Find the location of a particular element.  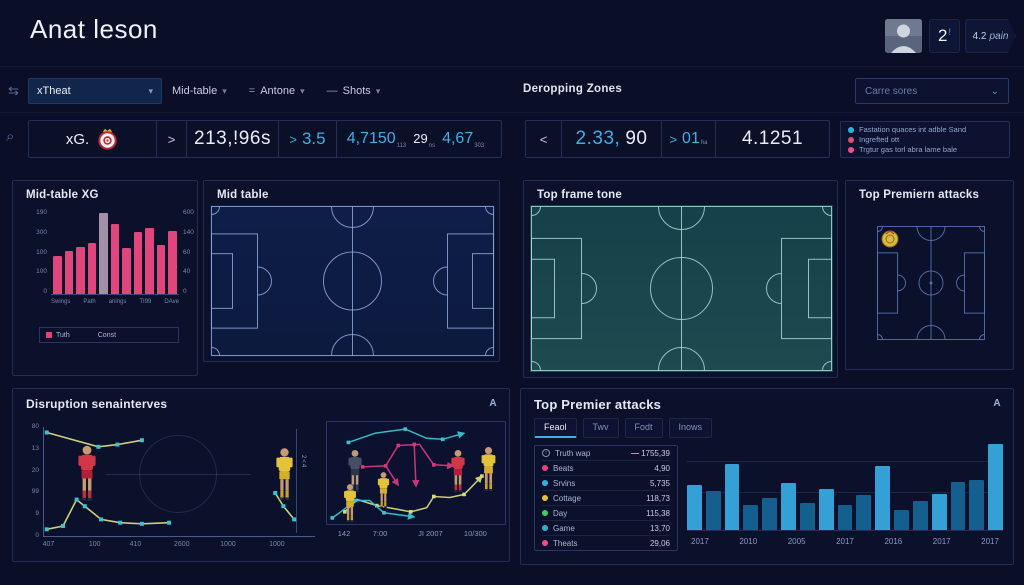

legend-swatch-icon is located at coordinates (49, 335).